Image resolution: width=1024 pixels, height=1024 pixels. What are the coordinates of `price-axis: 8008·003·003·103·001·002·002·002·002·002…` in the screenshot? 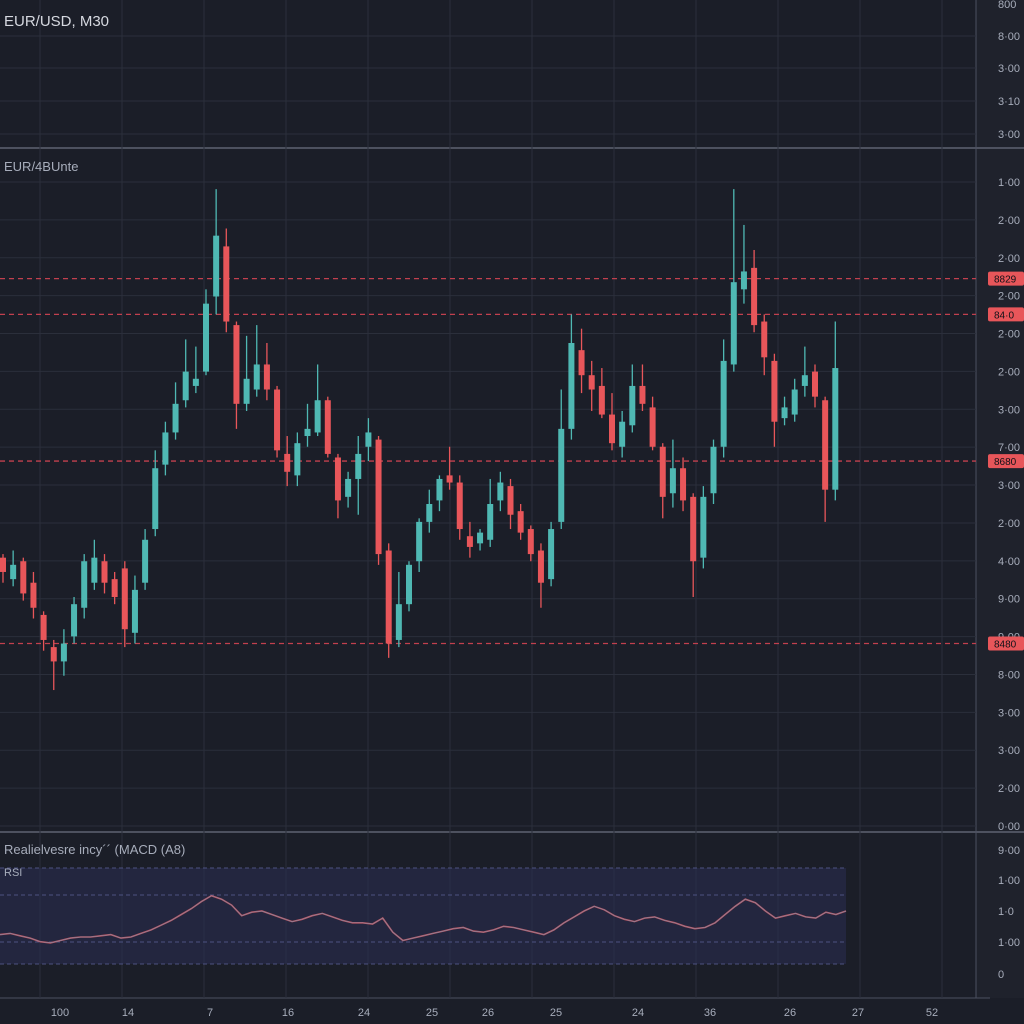 It's located at (1006, 490).